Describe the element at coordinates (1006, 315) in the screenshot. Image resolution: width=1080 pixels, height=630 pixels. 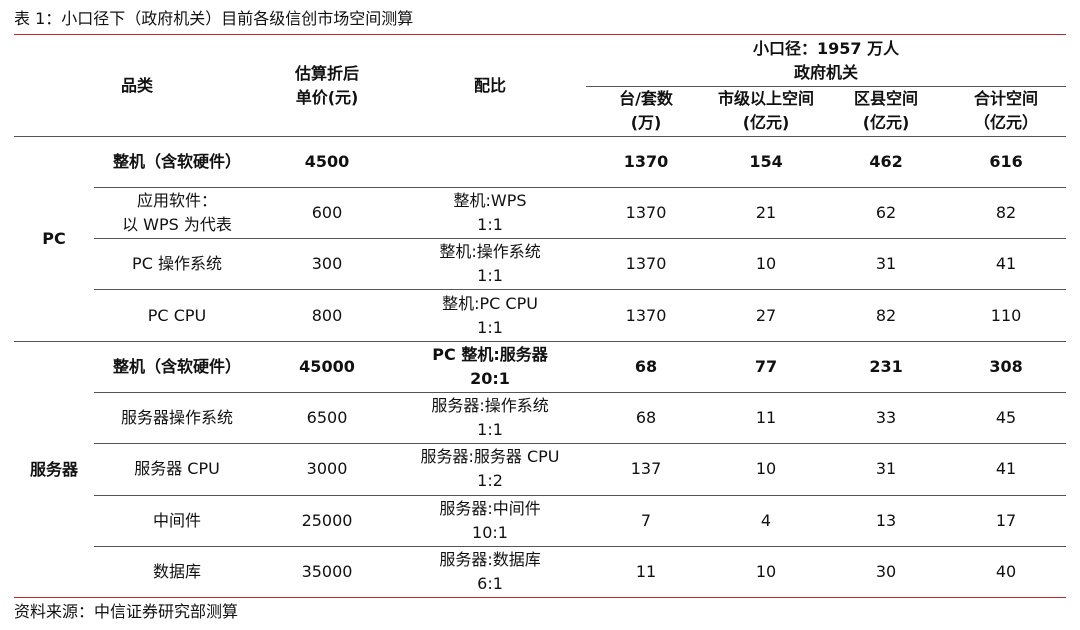
I see `total-space: 110` at that location.